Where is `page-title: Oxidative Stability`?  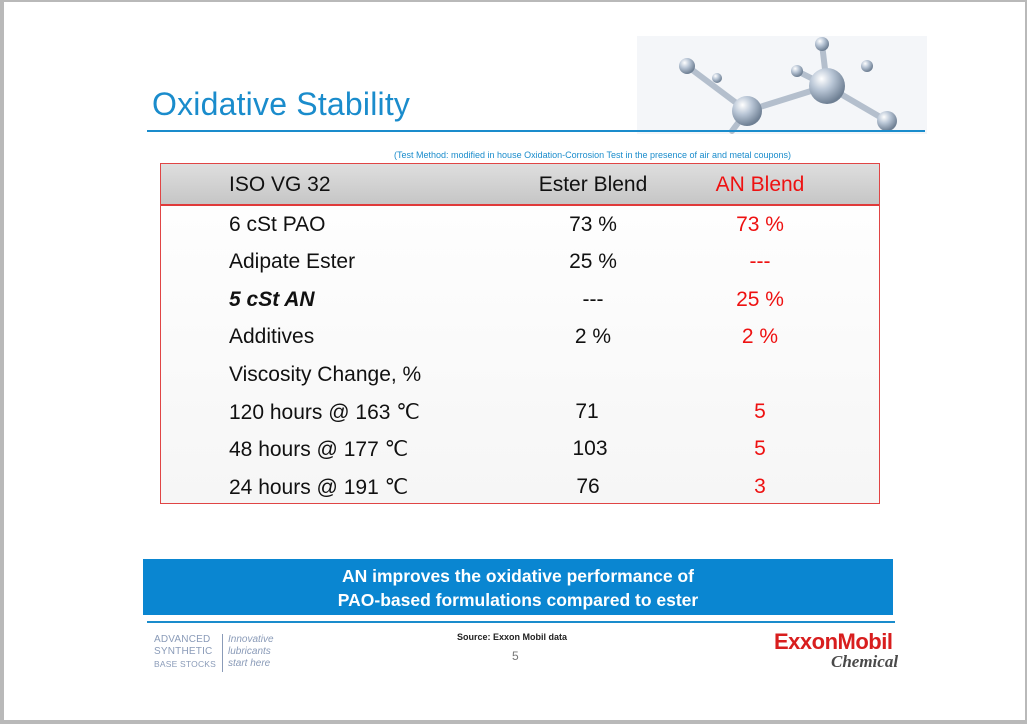
page-title: Oxidative Stability is located at coordinates (281, 104).